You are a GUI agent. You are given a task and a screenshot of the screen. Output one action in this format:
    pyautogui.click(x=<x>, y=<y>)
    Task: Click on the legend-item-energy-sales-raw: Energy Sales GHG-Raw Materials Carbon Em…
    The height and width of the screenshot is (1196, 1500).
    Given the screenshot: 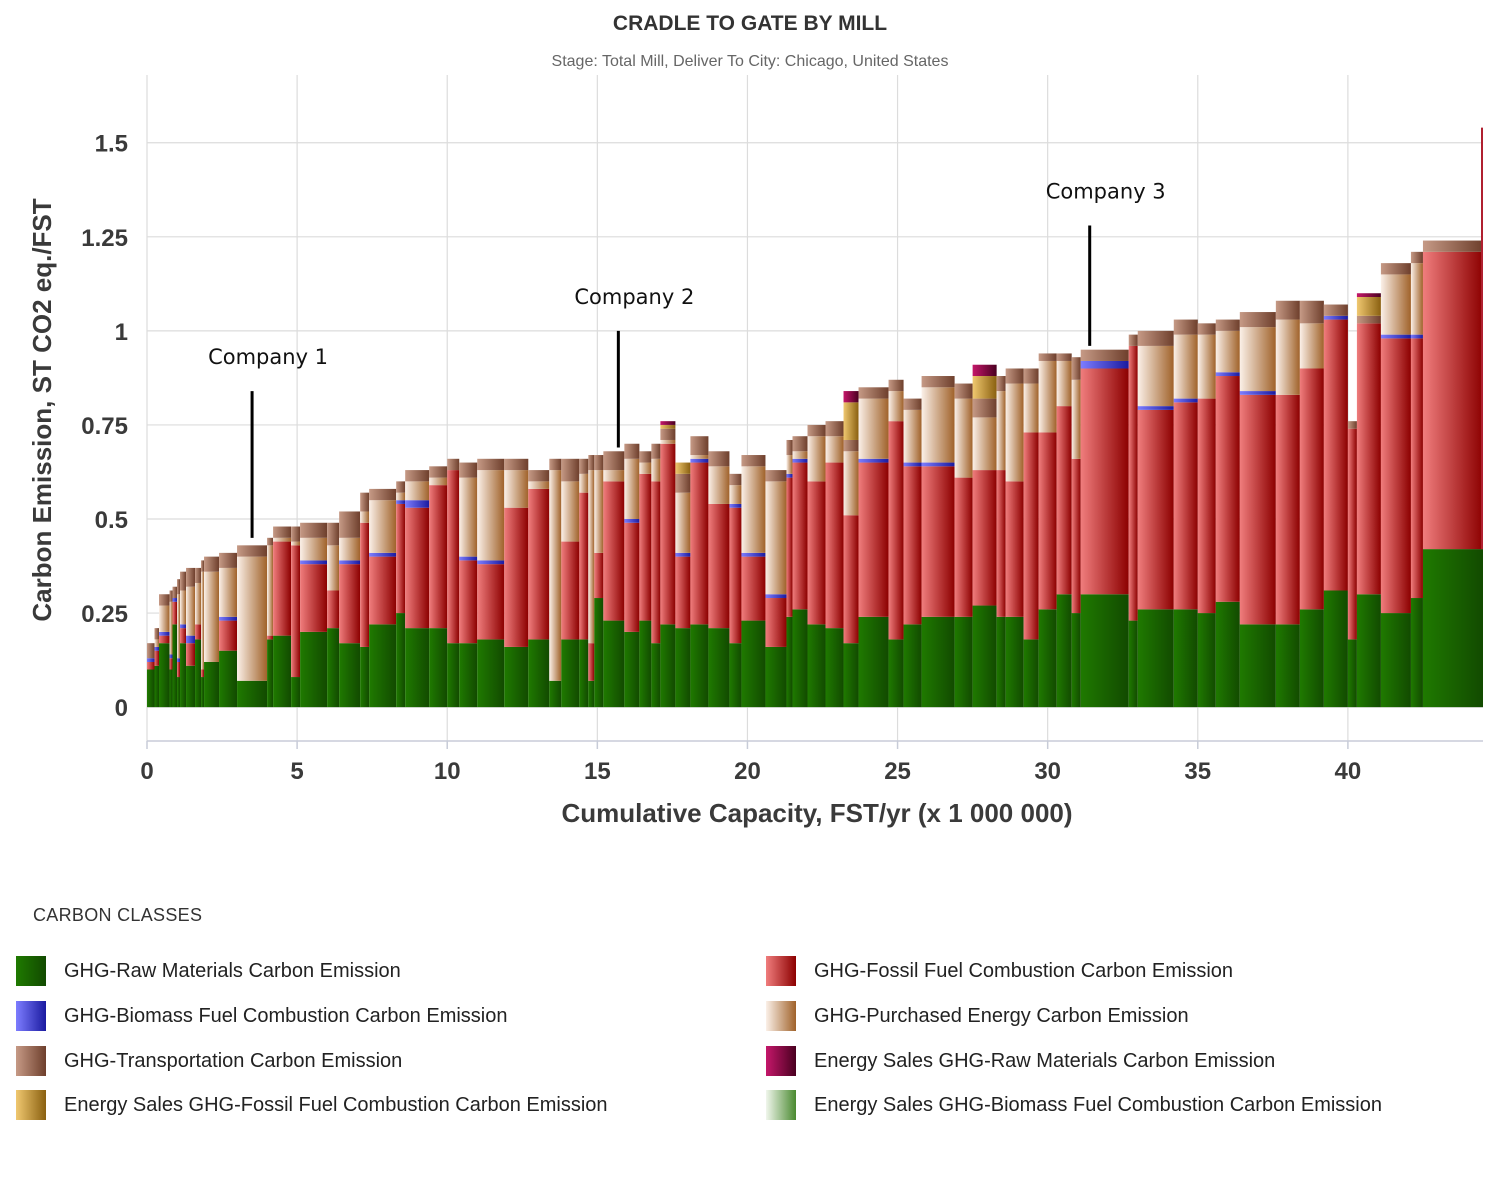 What is the action you would take?
    pyautogui.click(x=1020, y=1061)
    